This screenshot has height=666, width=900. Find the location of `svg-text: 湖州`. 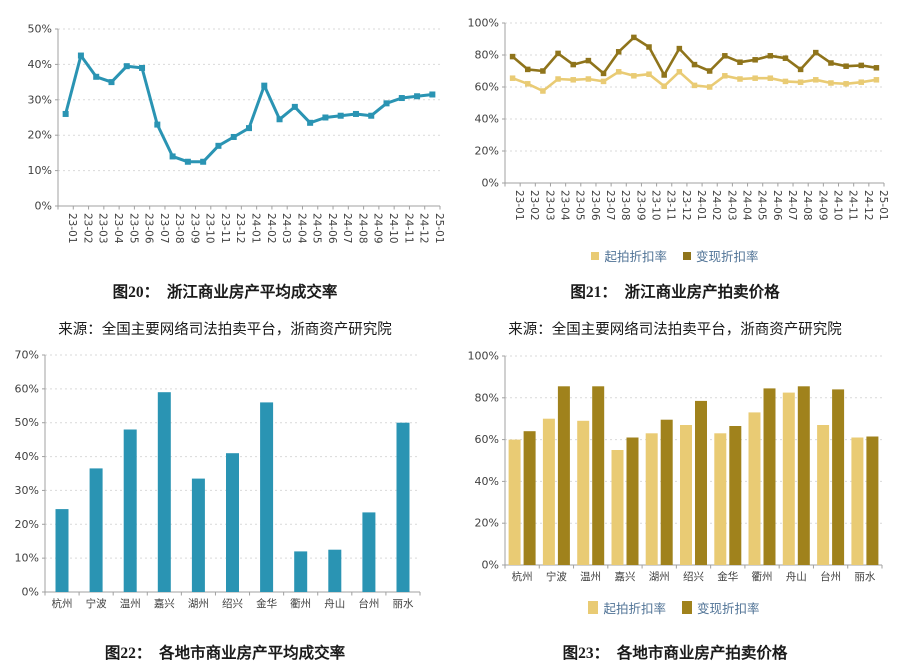

svg-text: 湖州 is located at coordinates (198, 604).